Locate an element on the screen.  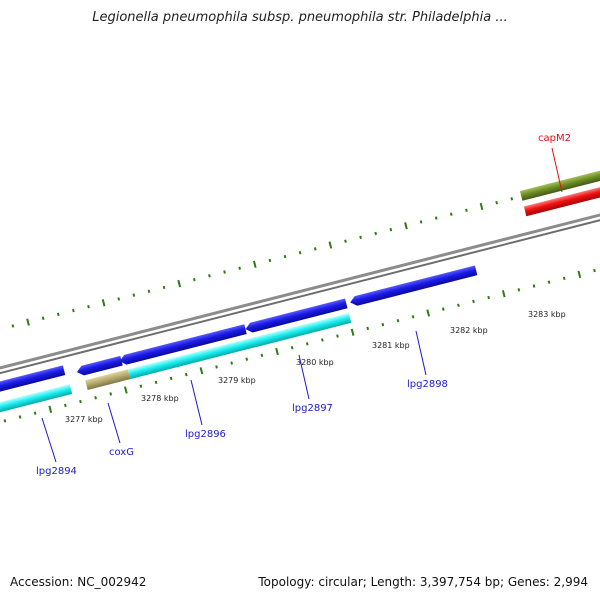
gene-capM2-olive is located at coordinates (559, 179).